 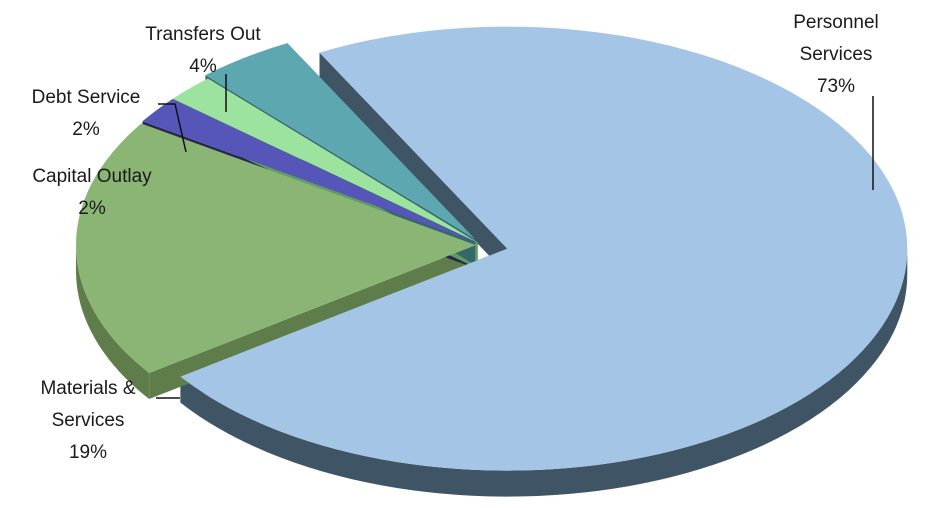 I want to click on pie-slice-capital-outlay, so click(x=310, y=170).